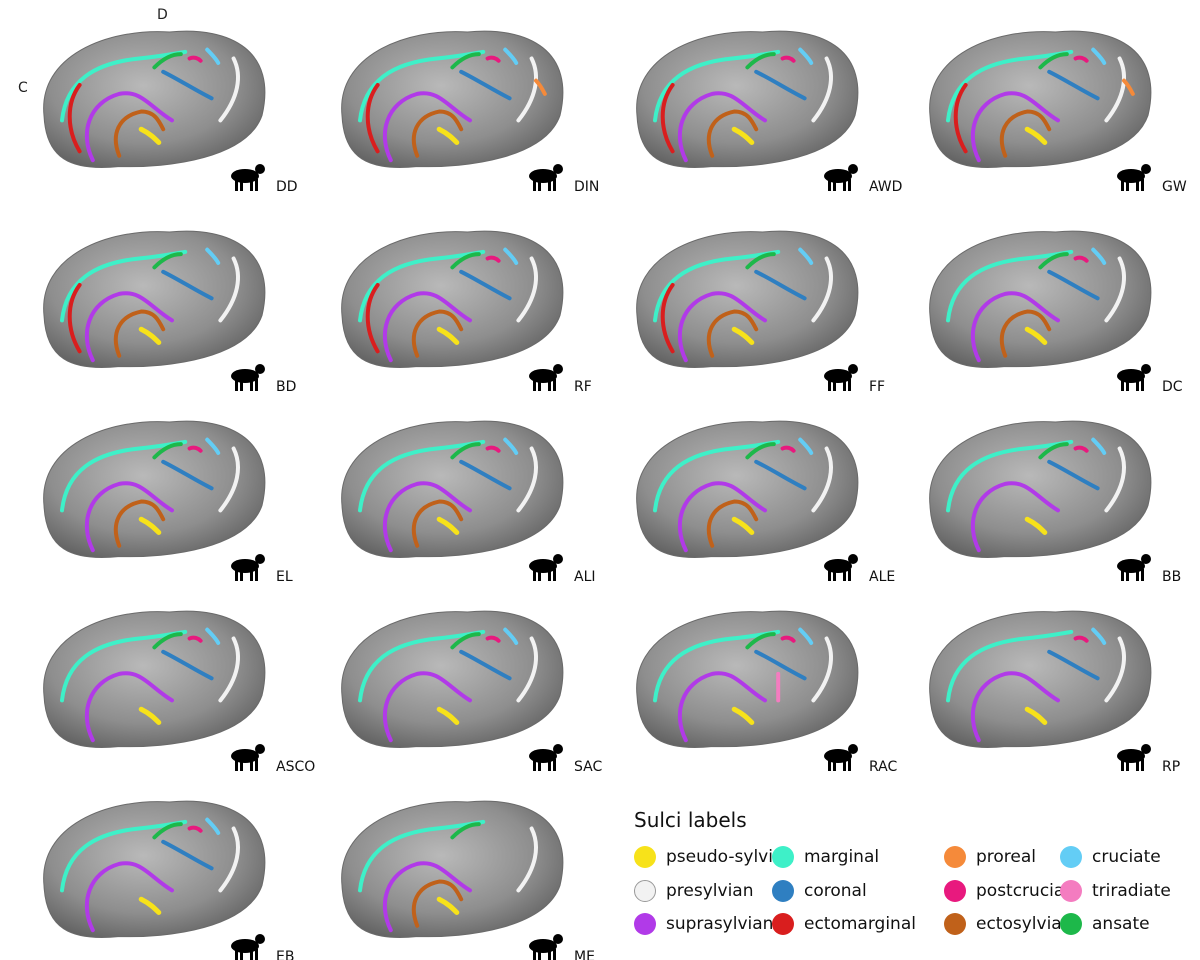  I want to click on brain-panel-gw: GW, so click(1058, 112).